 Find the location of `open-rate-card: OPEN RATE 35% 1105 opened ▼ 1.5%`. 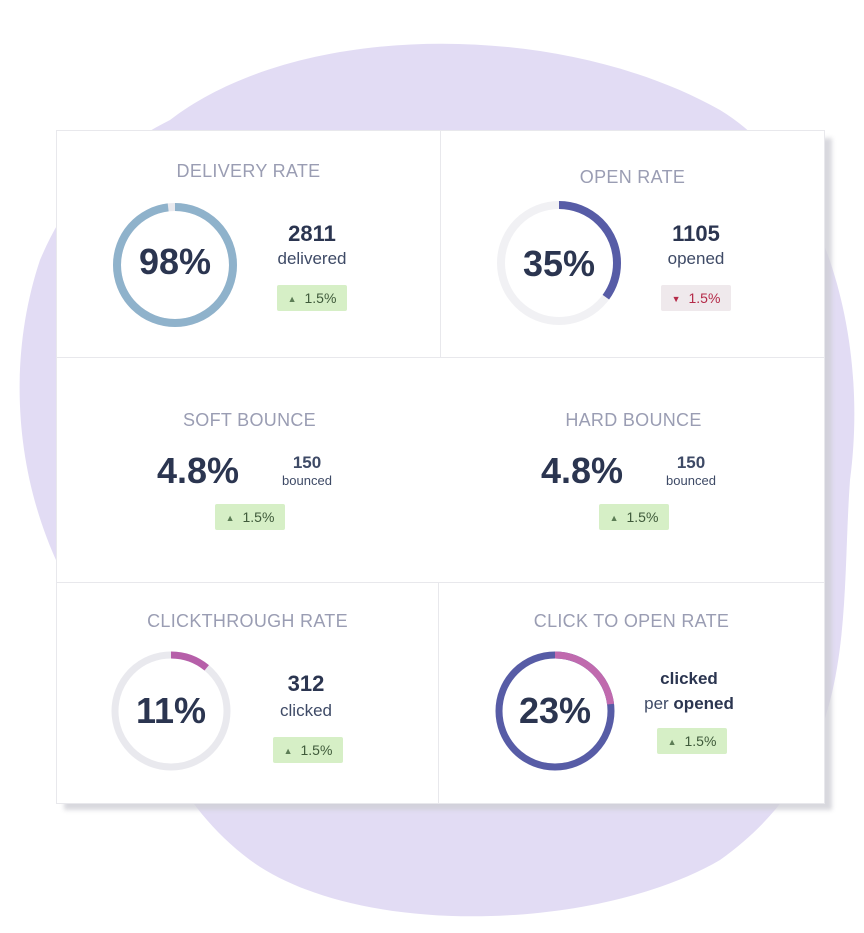

open-rate-card: OPEN RATE 35% 1105 opened ▼ 1.5% is located at coordinates (632, 244).